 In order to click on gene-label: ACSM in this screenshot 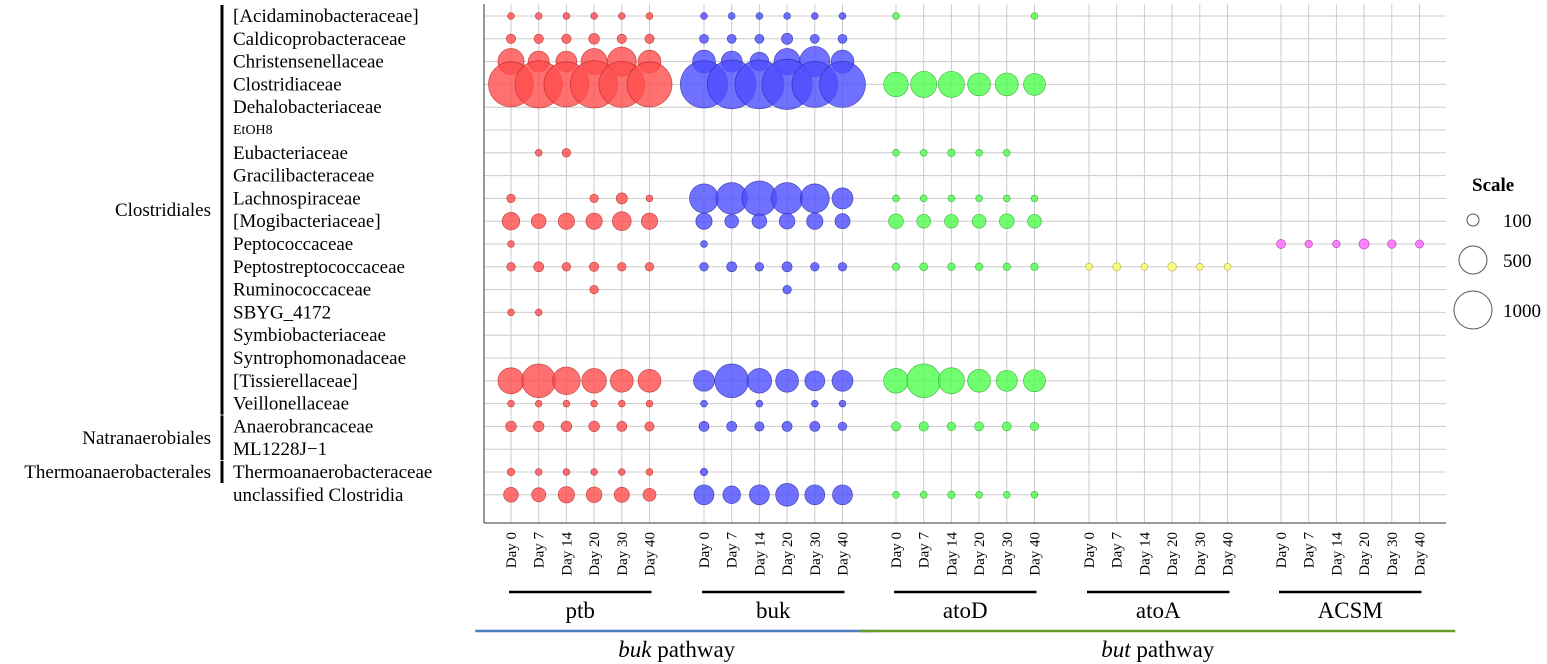, I will do `click(1350, 610)`.